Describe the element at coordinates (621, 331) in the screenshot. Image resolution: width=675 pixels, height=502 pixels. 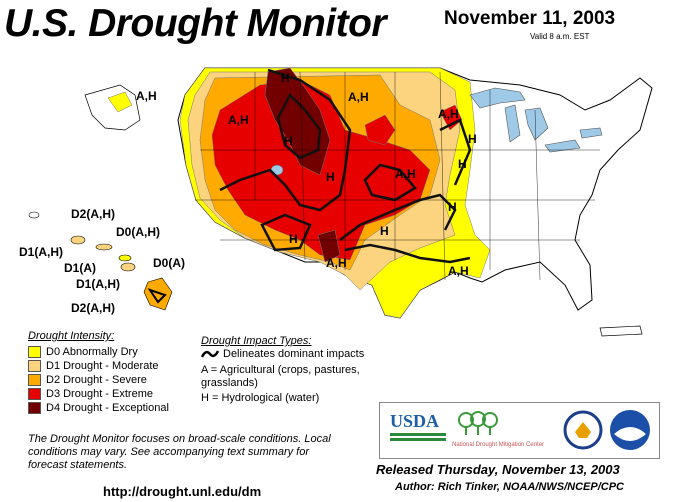
I see `puerto-rico` at that location.